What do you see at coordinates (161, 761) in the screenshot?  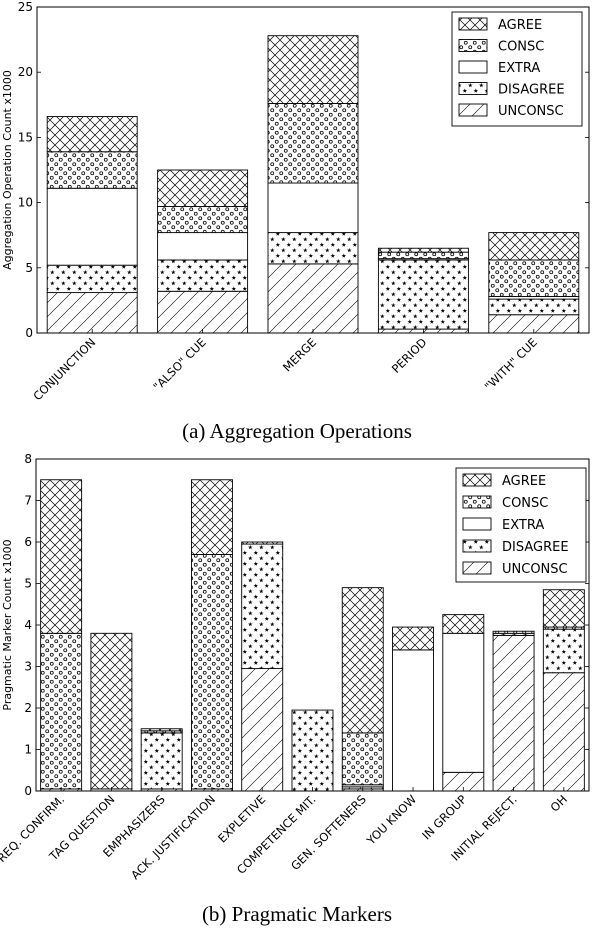 I see `bar-segment-disagree-emphasizers` at bounding box center [161, 761].